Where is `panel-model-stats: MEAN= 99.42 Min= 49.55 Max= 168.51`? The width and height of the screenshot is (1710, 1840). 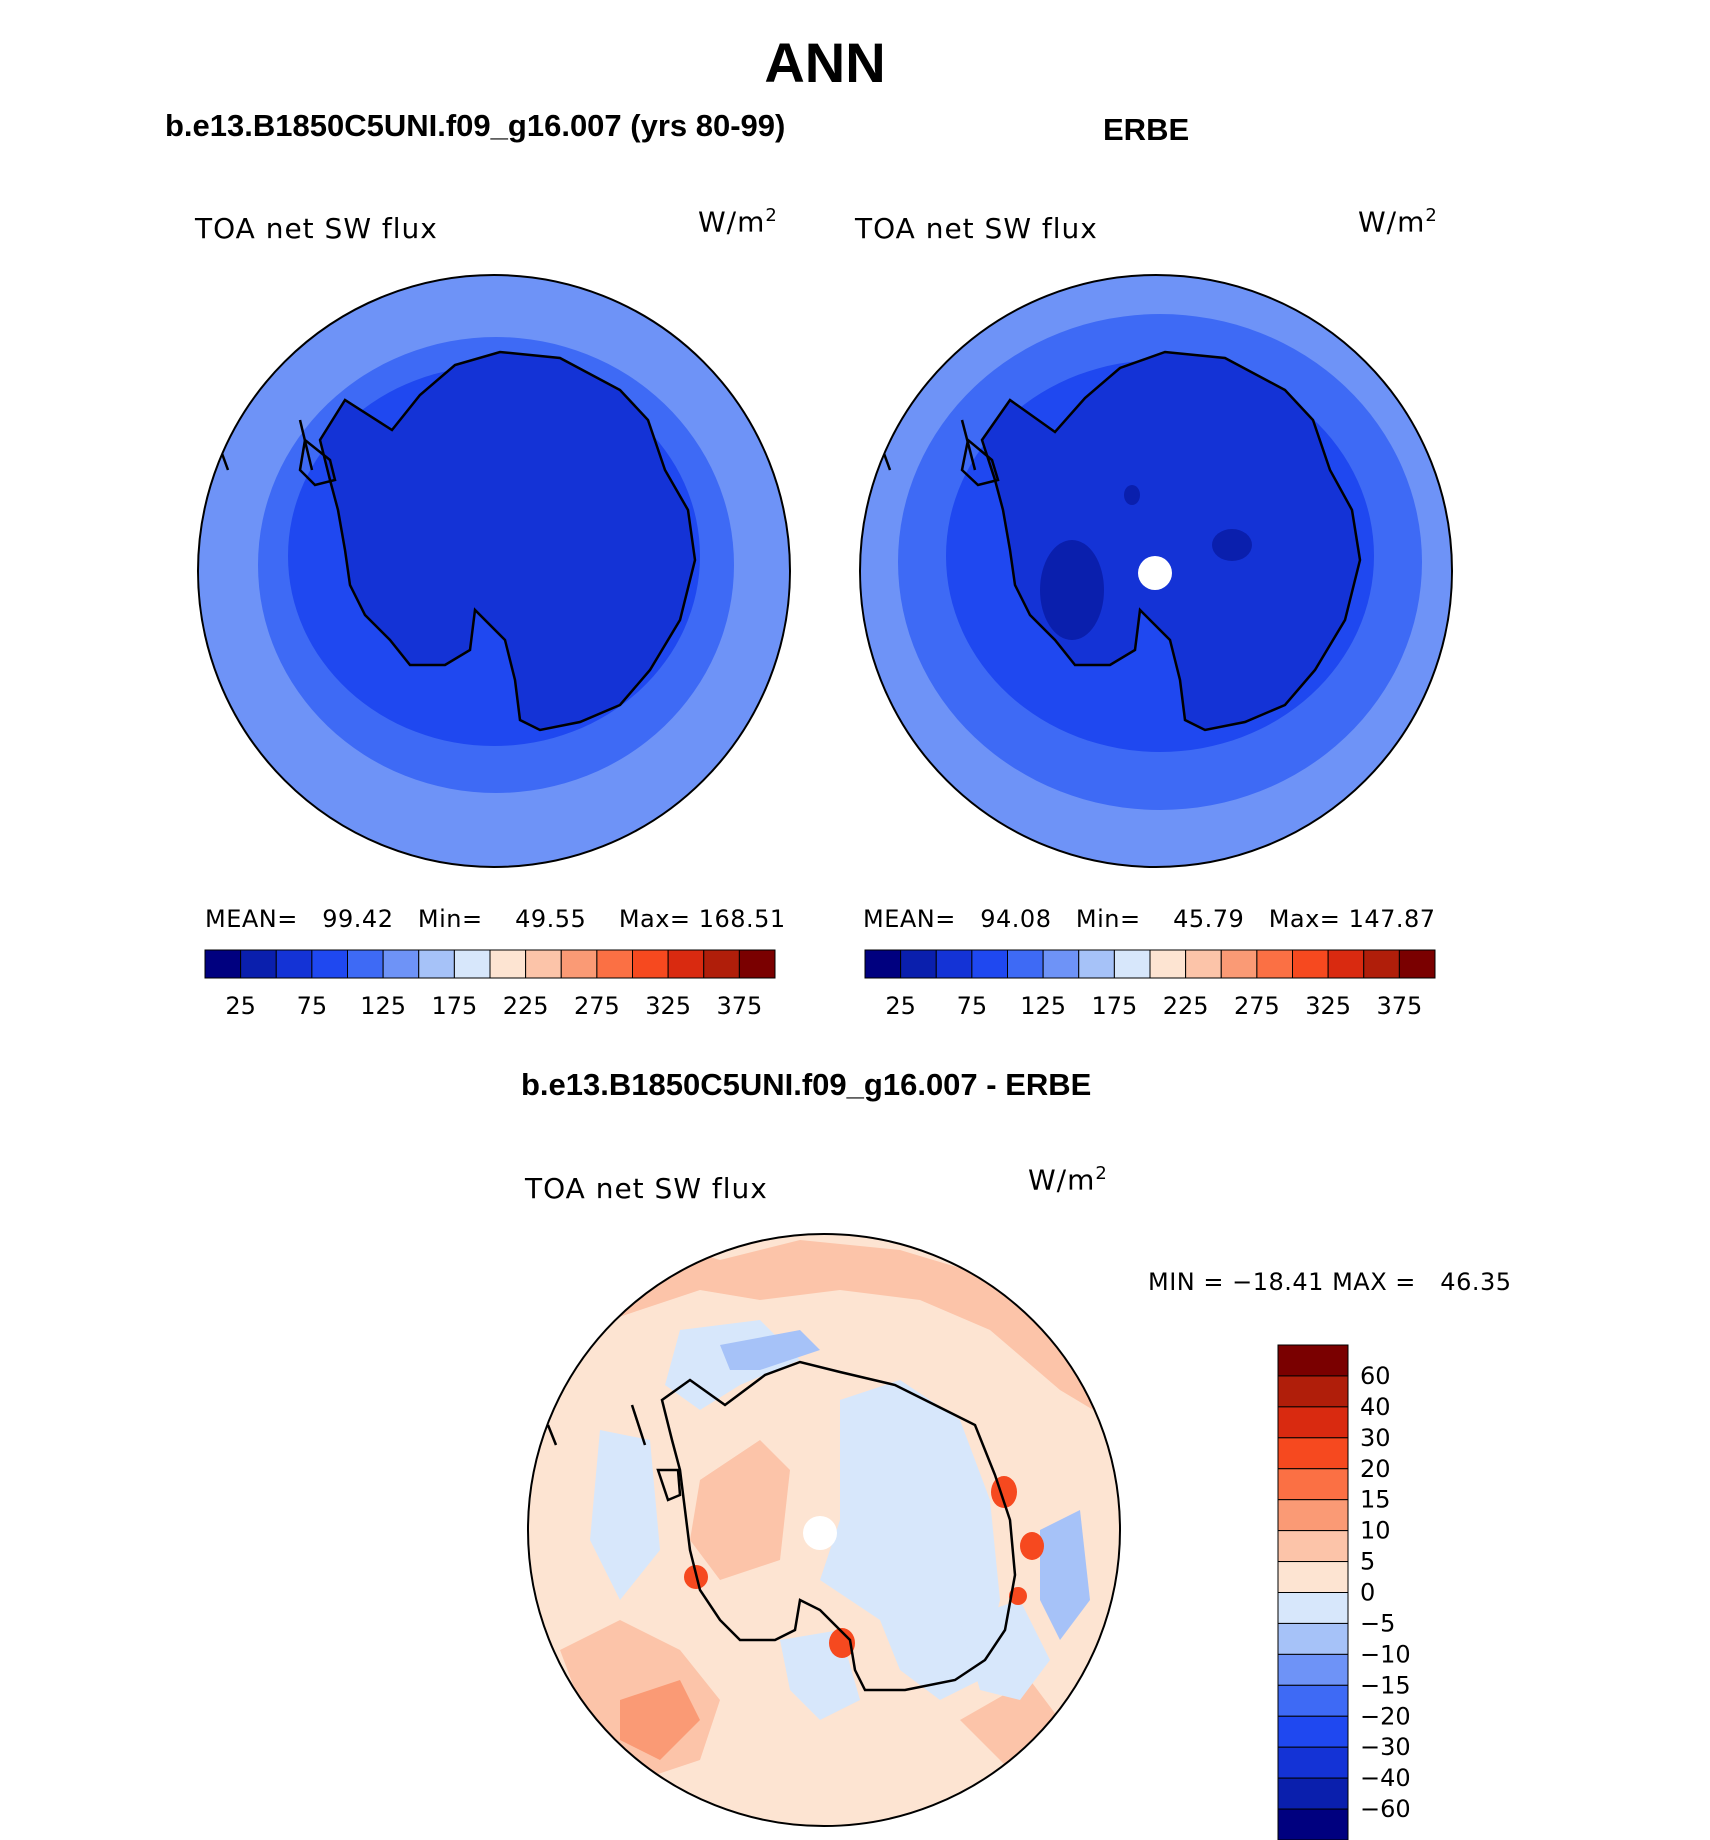
panel-model-stats: MEAN= 99.42 Min= 49.55 Max= 168.51 is located at coordinates (495, 919).